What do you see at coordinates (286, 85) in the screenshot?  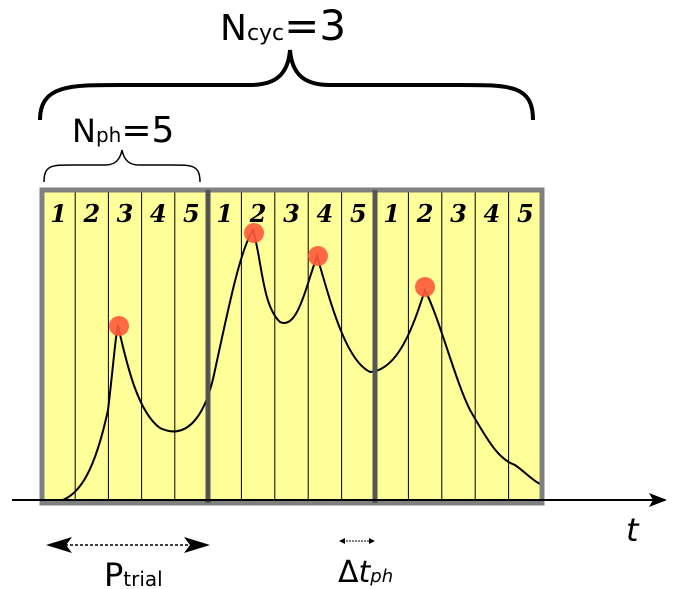 I see `cycles-brace` at bounding box center [286, 85].